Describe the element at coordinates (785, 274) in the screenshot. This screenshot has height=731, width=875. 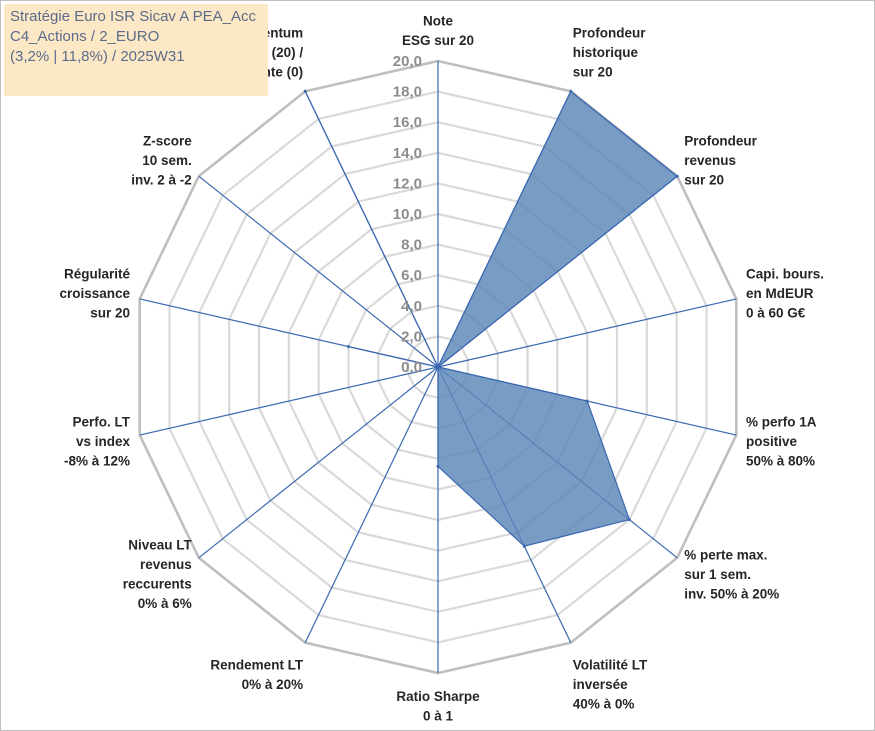
I see `axis-label-line: Capi. bours.` at that location.